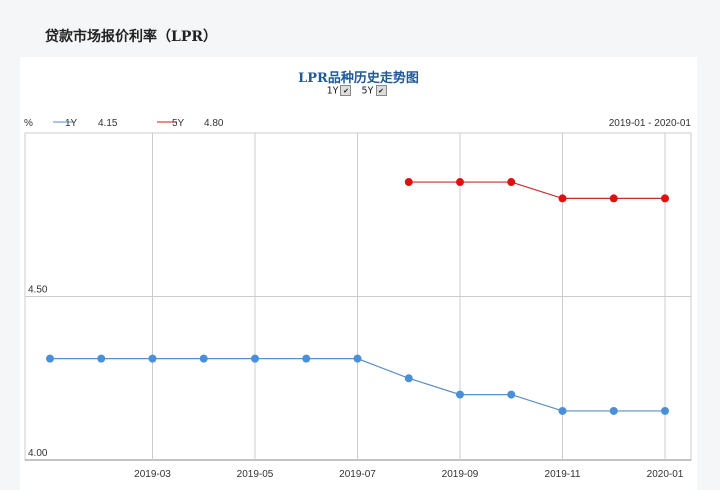  Describe the element at coordinates (131, 37) in the screenshot. I see `section-heading: 贷款市场报价利率（LPR）` at that location.